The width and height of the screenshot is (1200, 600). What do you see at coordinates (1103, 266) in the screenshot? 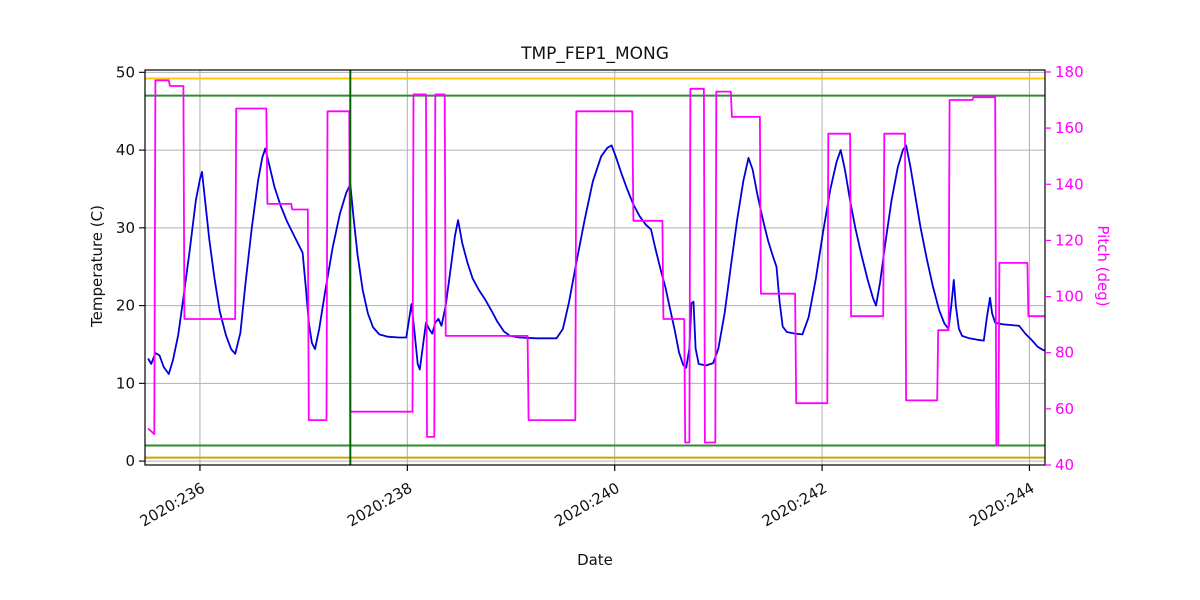
I see `right-axis-label: Pitch (deg)` at bounding box center [1103, 266].